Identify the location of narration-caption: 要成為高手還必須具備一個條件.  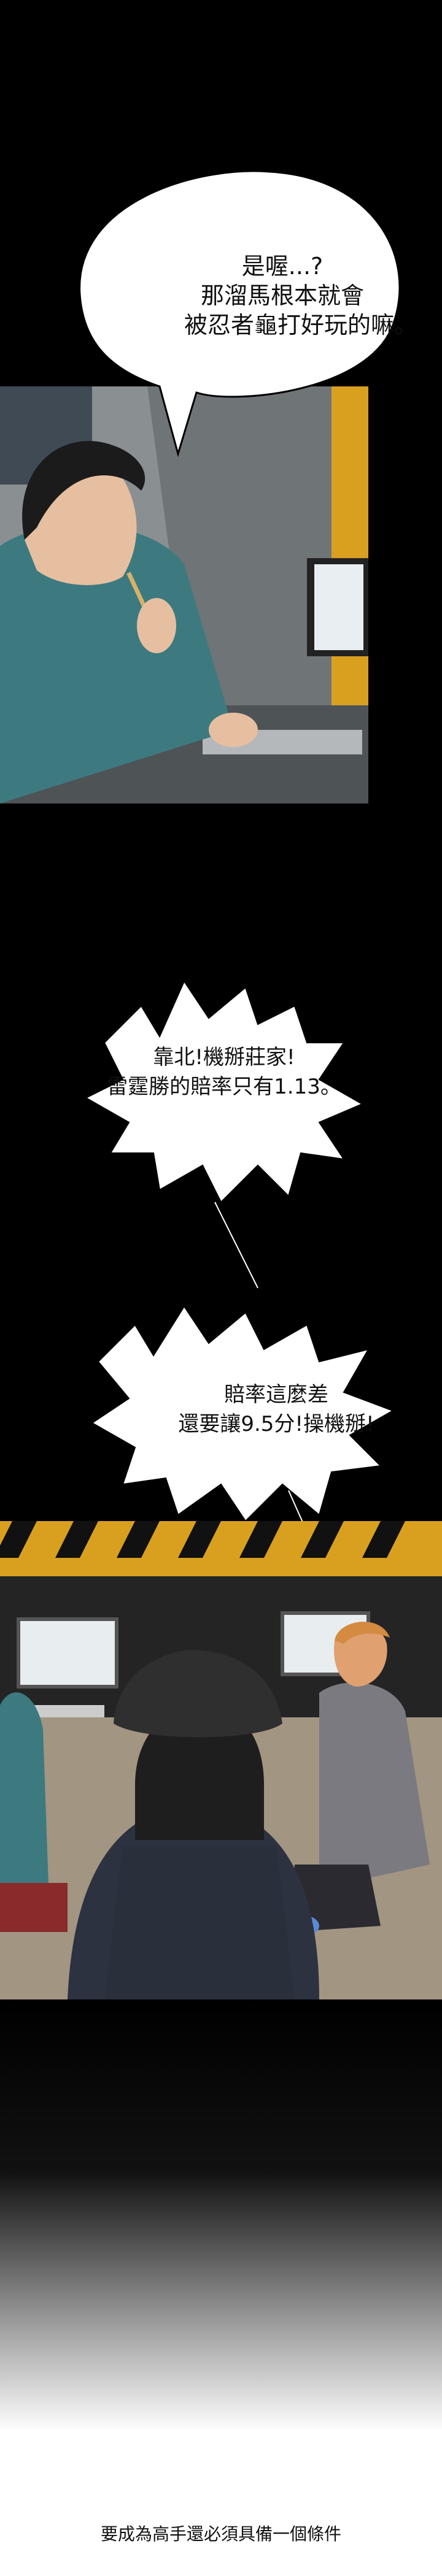
(220, 2534).